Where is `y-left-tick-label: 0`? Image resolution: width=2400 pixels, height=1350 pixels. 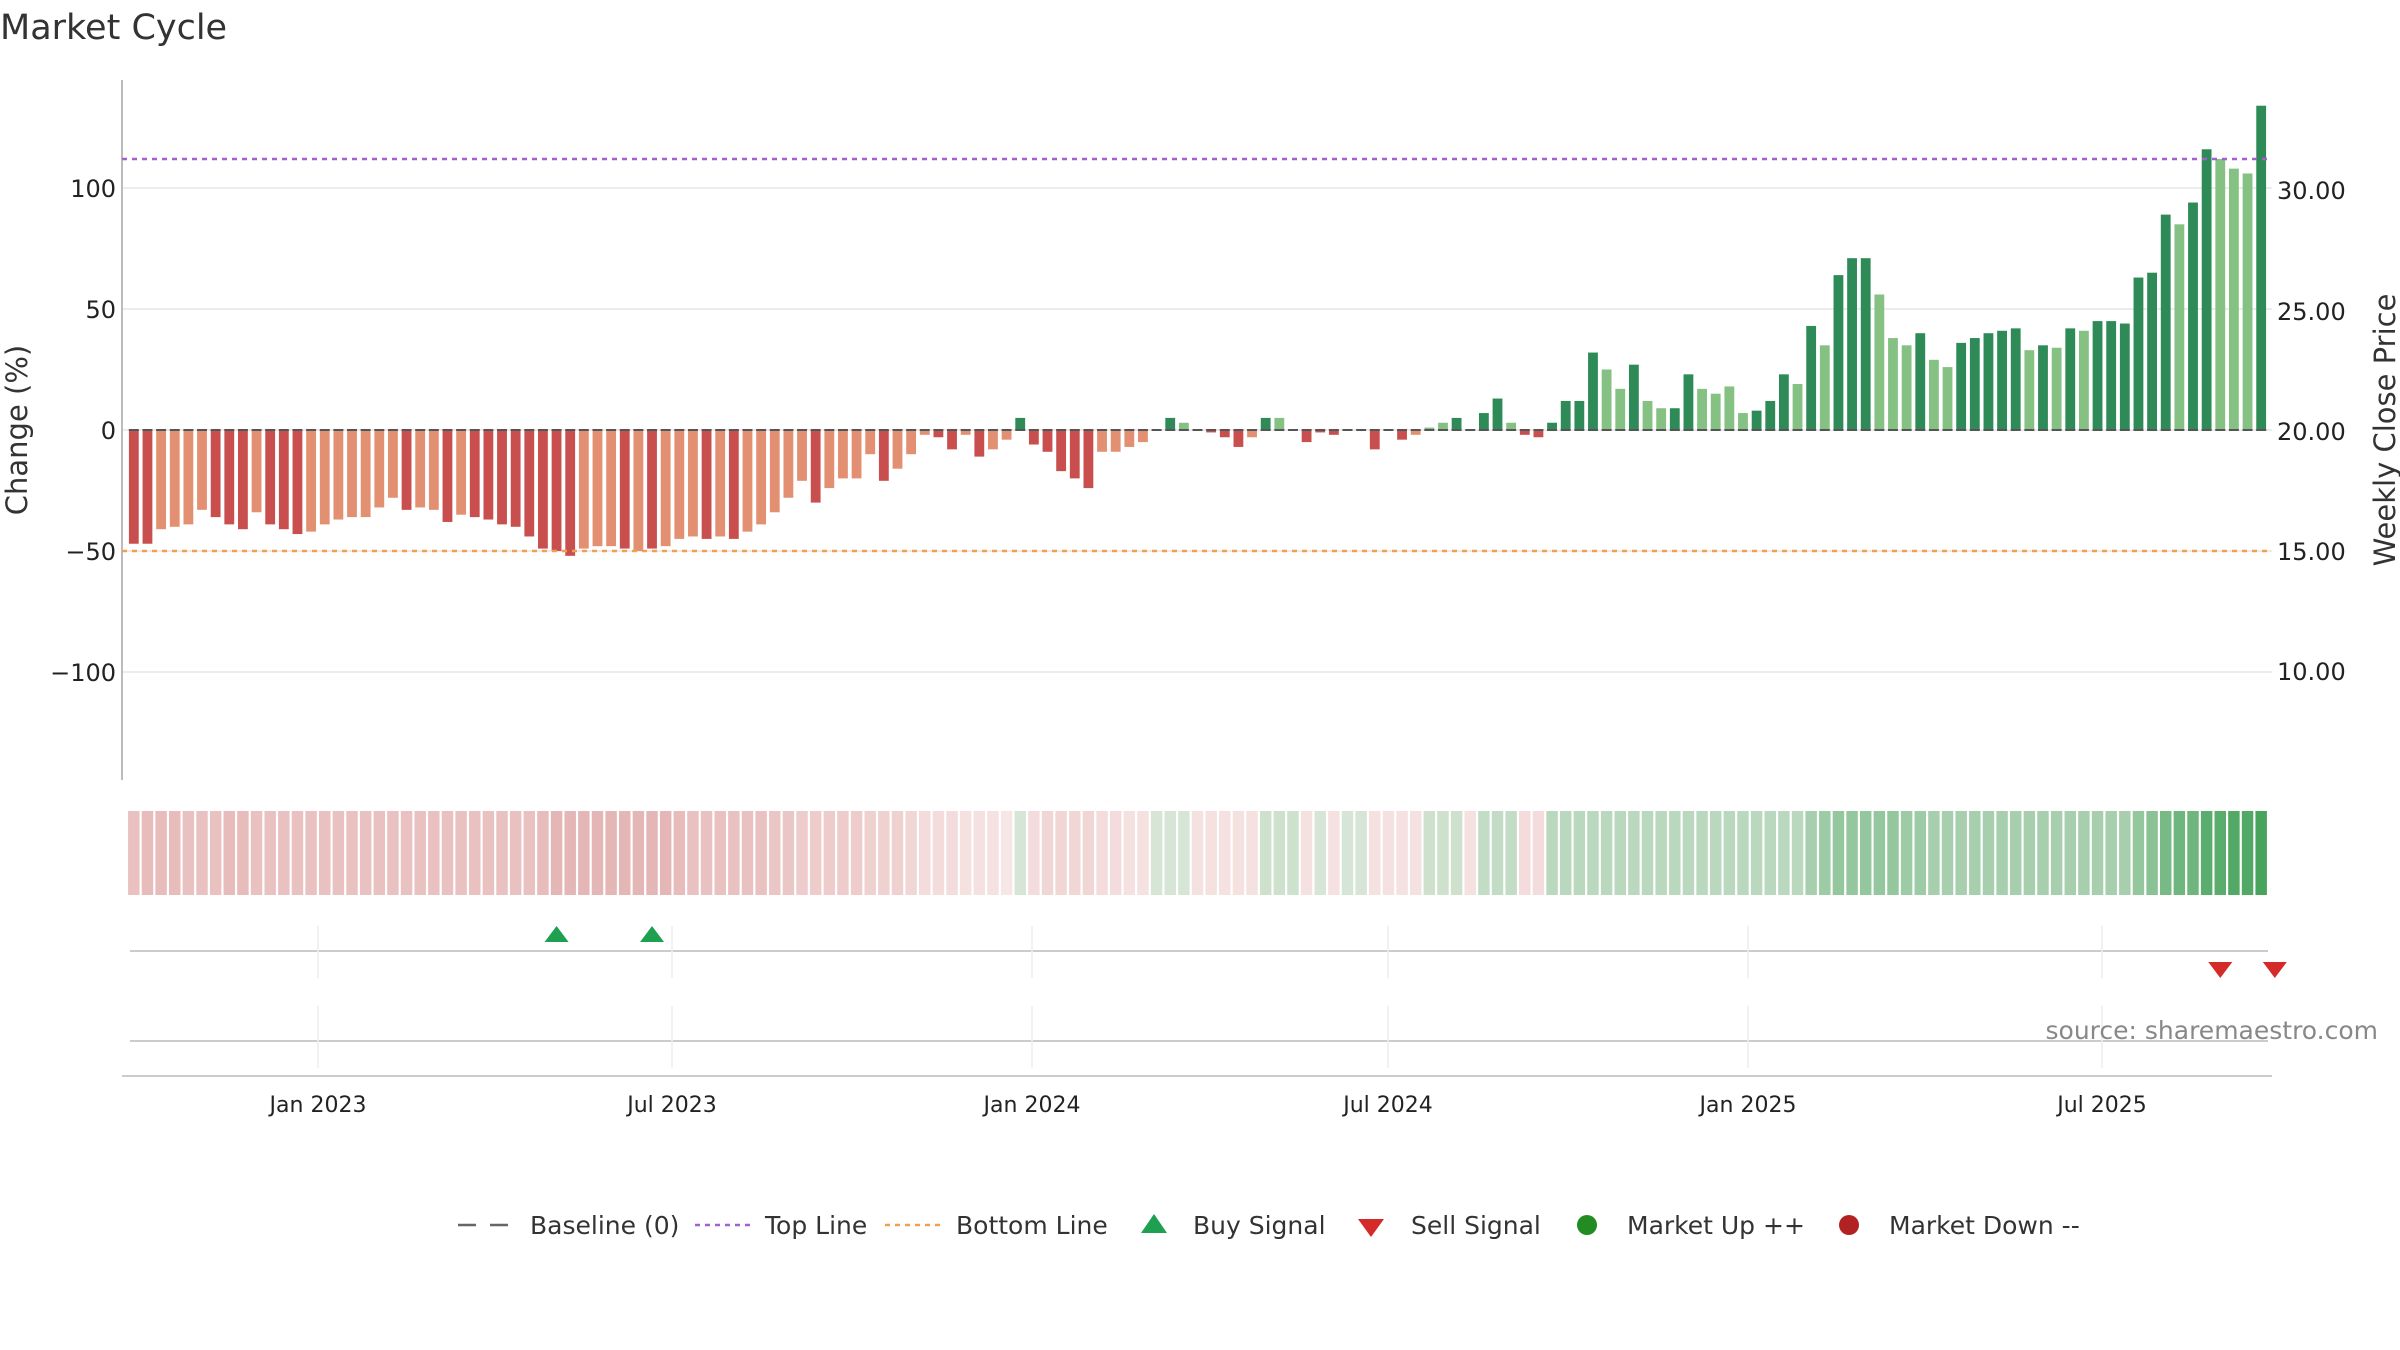 y-left-tick-label: 0 is located at coordinates (108, 431).